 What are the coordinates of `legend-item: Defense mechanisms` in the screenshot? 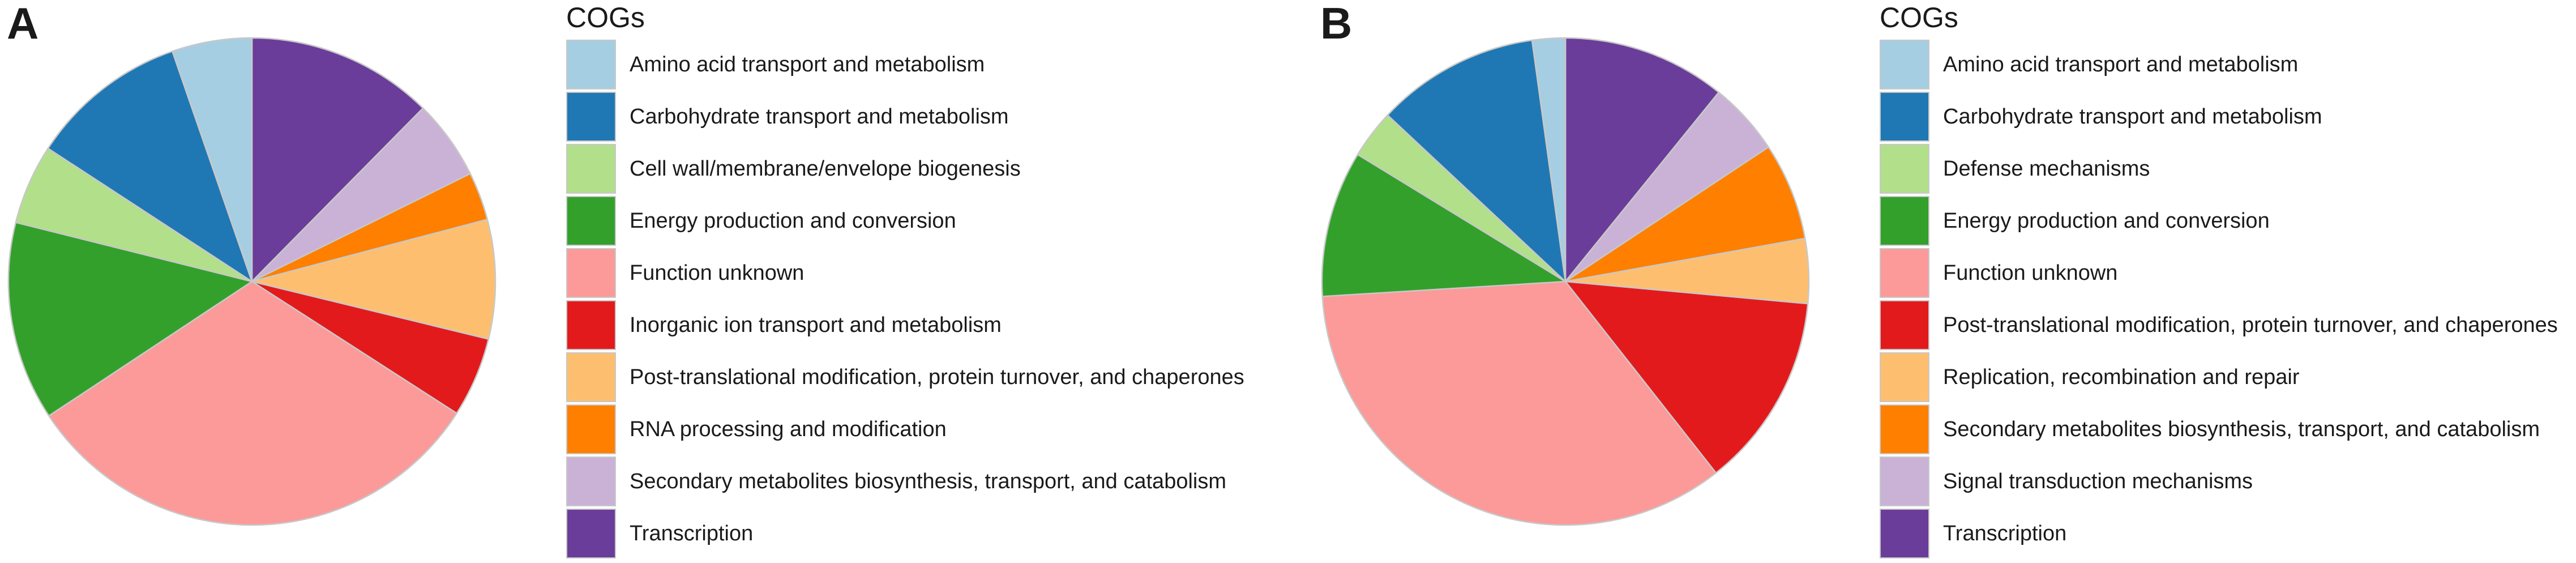 It's located at (2015, 169).